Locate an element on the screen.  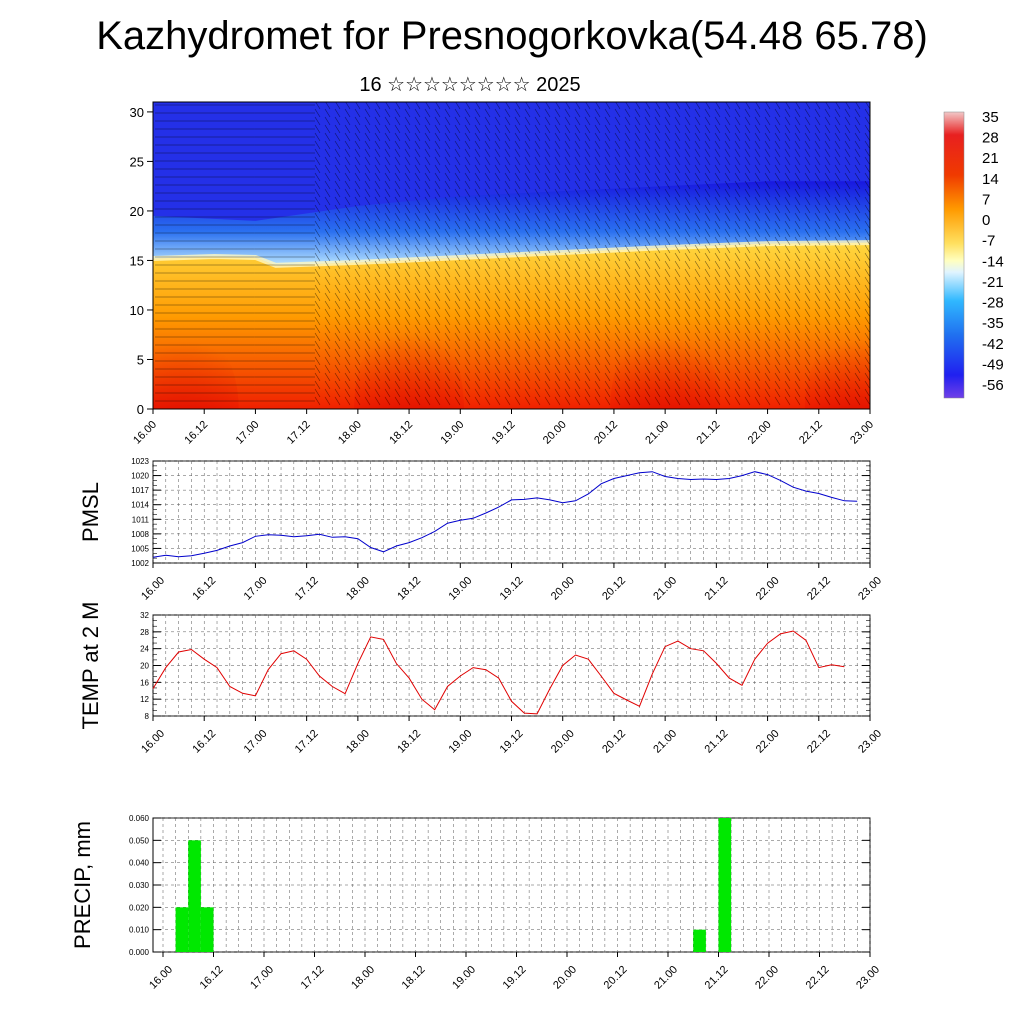
colorbar-label: 28 is located at coordinates (990, 138).